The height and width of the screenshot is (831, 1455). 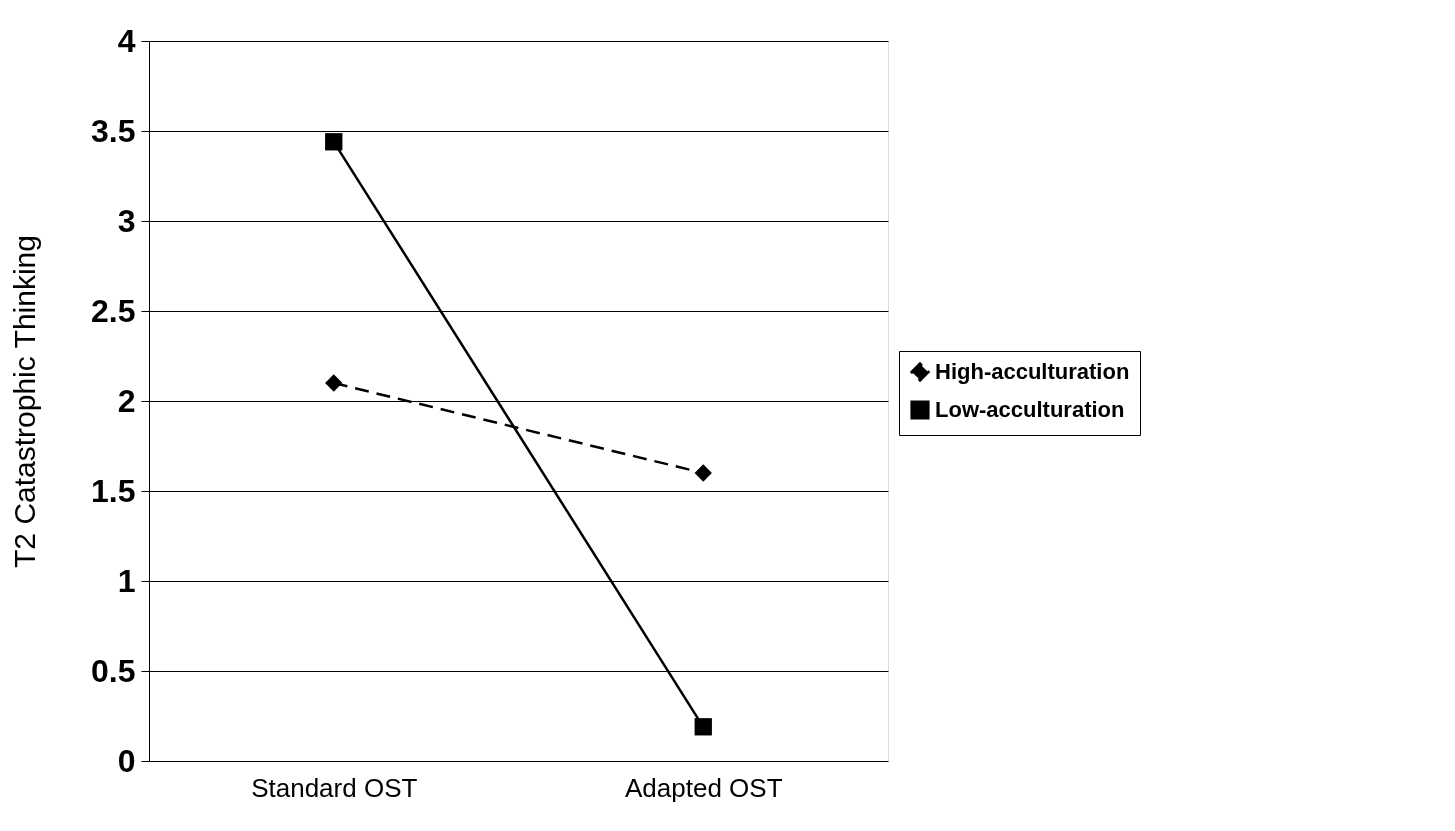 I want to click on y-tick-label: 2, so click(x=126, y=400).